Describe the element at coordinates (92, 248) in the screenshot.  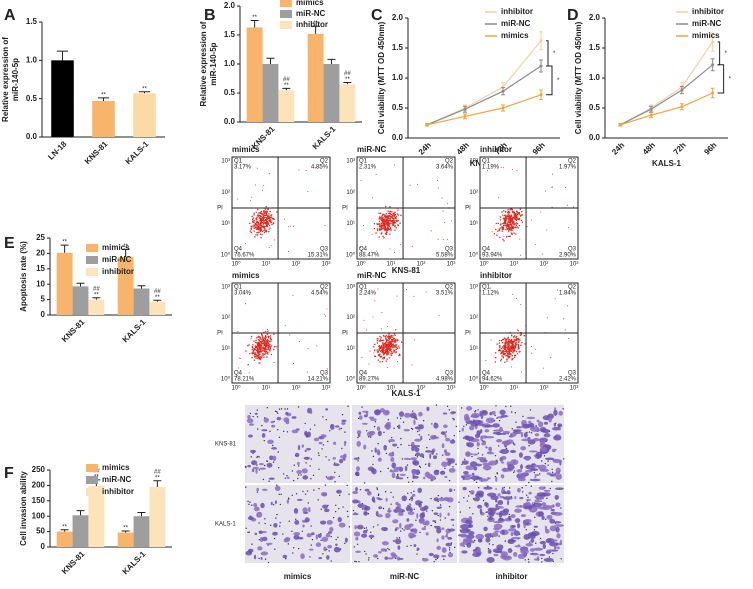
I see `legend-swatch` at that location.